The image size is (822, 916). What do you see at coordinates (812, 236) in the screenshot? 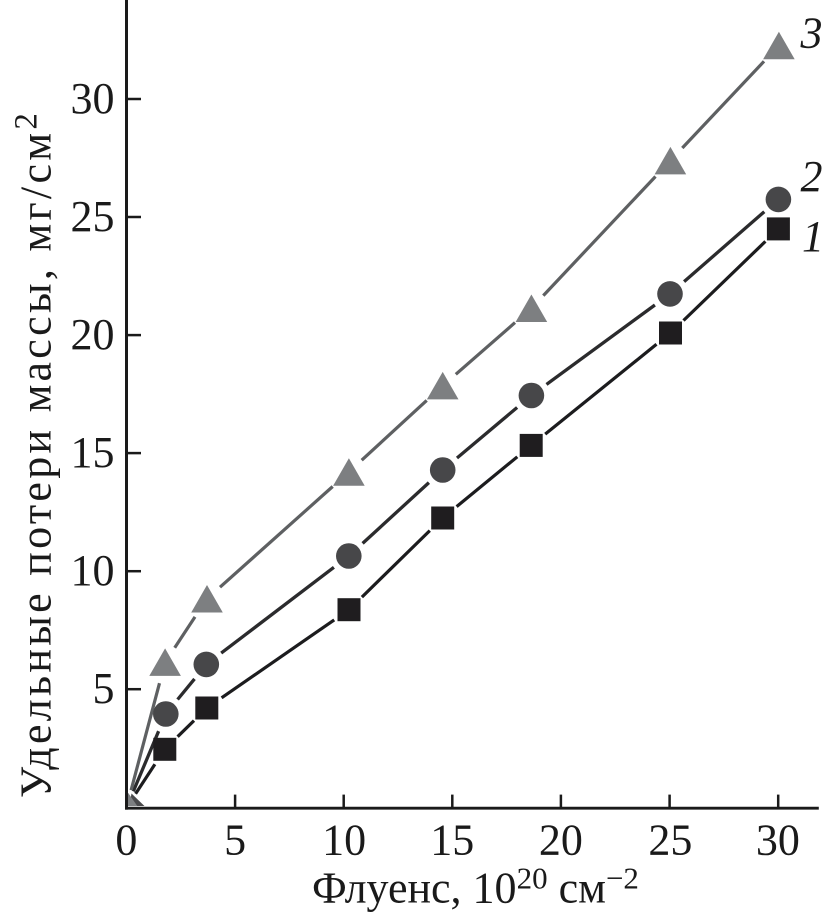
I see `svg-text: 1` at bounding box center [812, 236].